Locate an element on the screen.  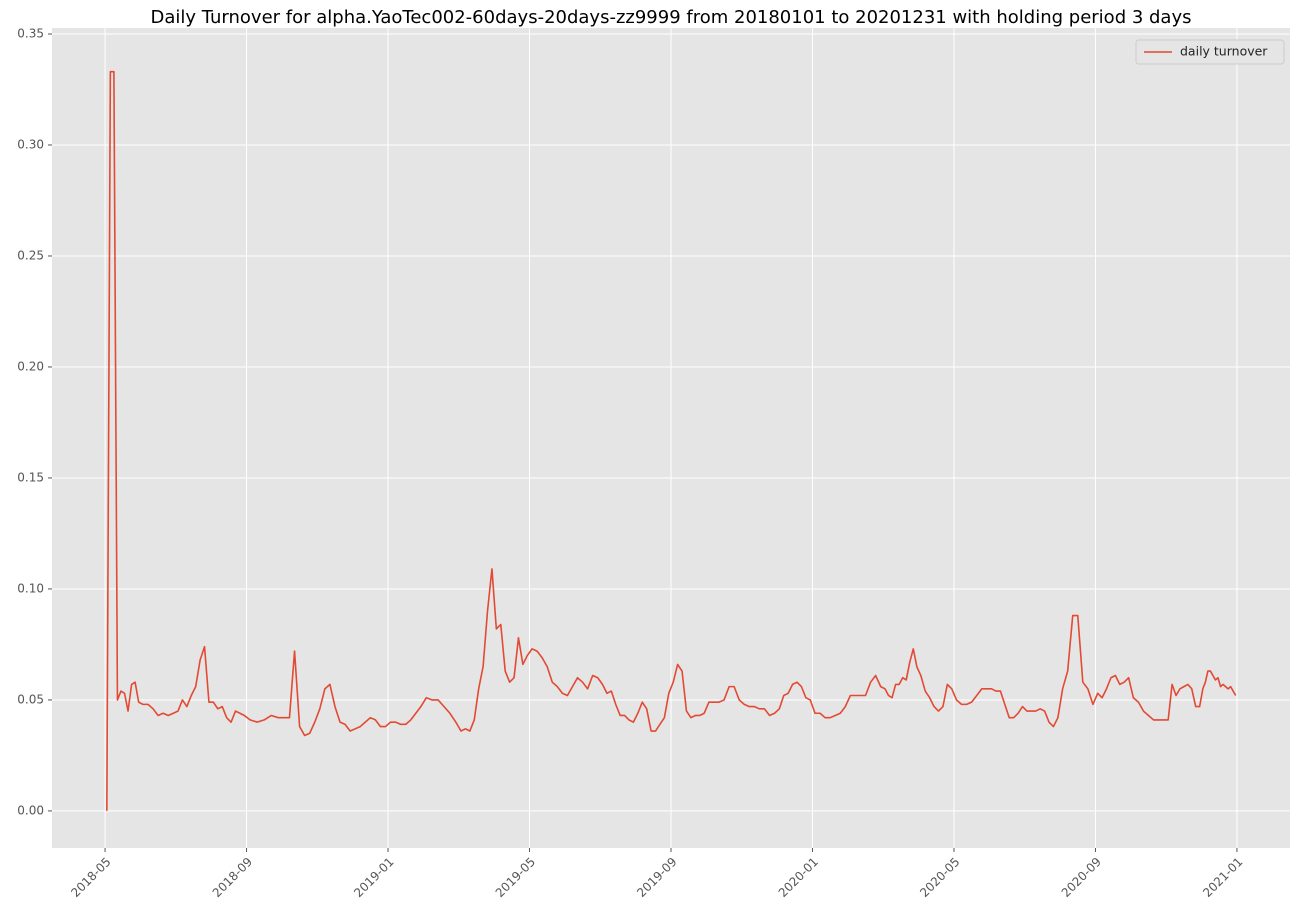
y-tick-label: 0.10 is located at coordinates (30, 588).